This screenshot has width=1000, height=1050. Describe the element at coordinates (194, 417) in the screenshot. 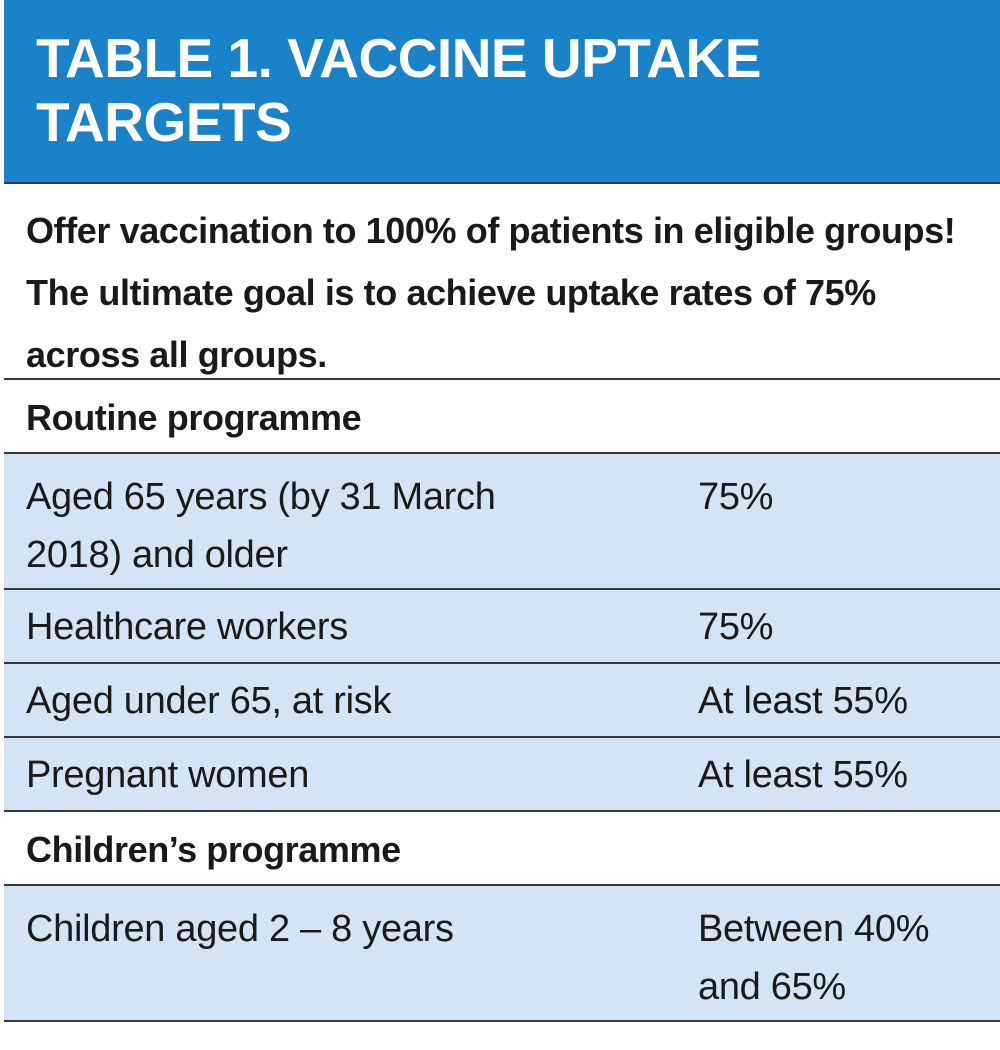

I see `section-heading-label: Routine programme` at that location.